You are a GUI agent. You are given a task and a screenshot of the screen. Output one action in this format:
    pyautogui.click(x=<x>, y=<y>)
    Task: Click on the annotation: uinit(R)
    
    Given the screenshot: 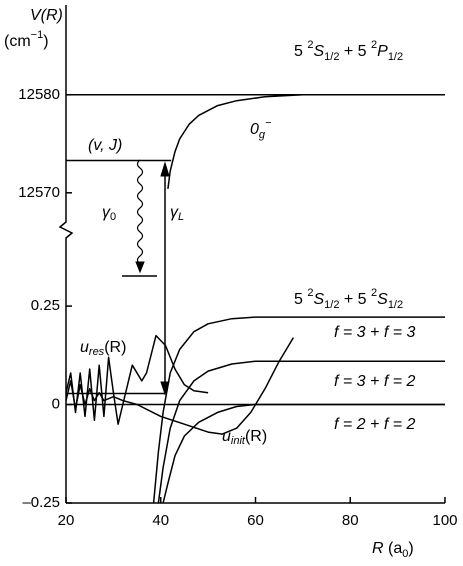 What is the action you would take?
    pyautogui.click(x=244, y=437)
    